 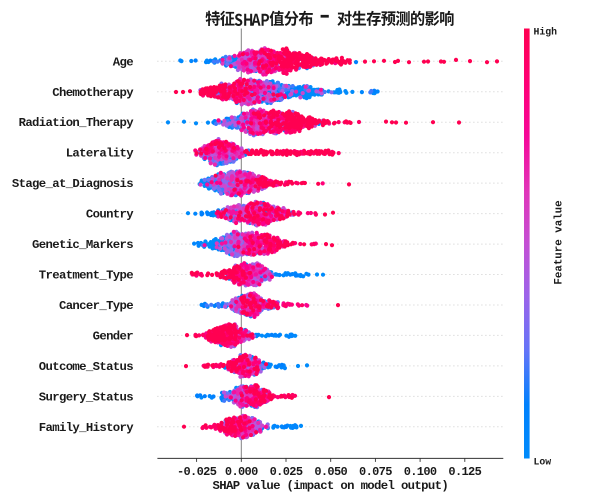 I want to click on svg-text: 0.050, so click(x=330, y=472).